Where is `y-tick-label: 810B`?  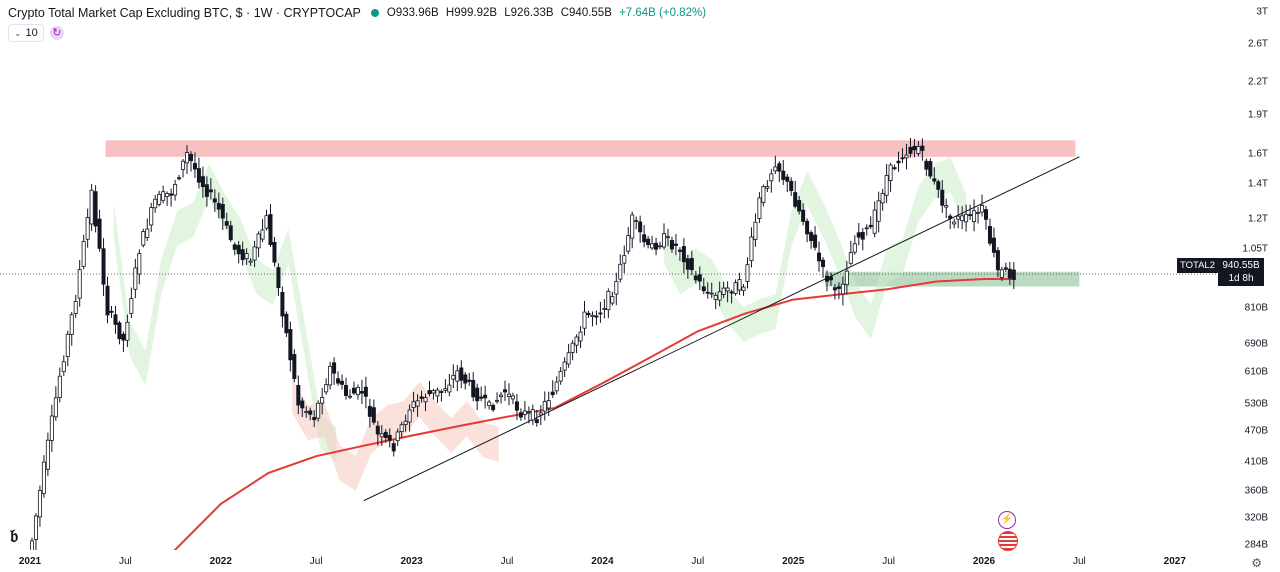
y-tick-label: 810B is located at coordinates (1256, 308).